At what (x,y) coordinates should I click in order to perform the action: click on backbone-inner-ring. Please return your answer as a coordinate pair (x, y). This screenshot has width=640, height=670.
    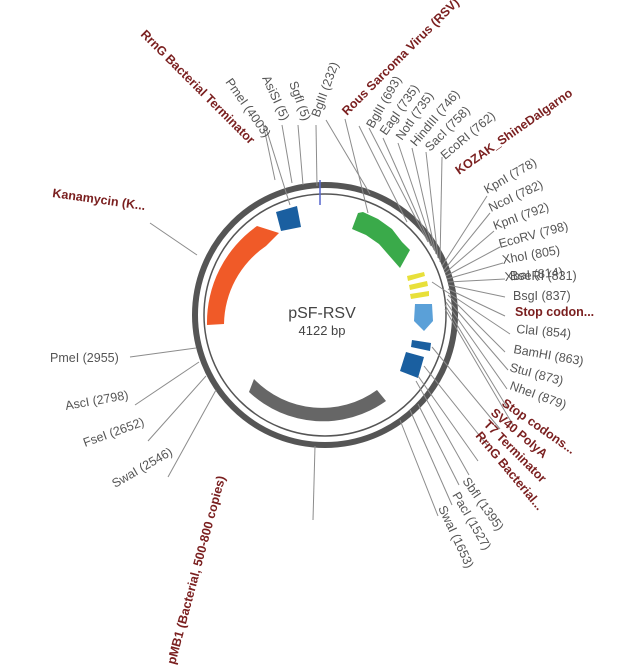
    Looking at the image, I should click on (325, 315).